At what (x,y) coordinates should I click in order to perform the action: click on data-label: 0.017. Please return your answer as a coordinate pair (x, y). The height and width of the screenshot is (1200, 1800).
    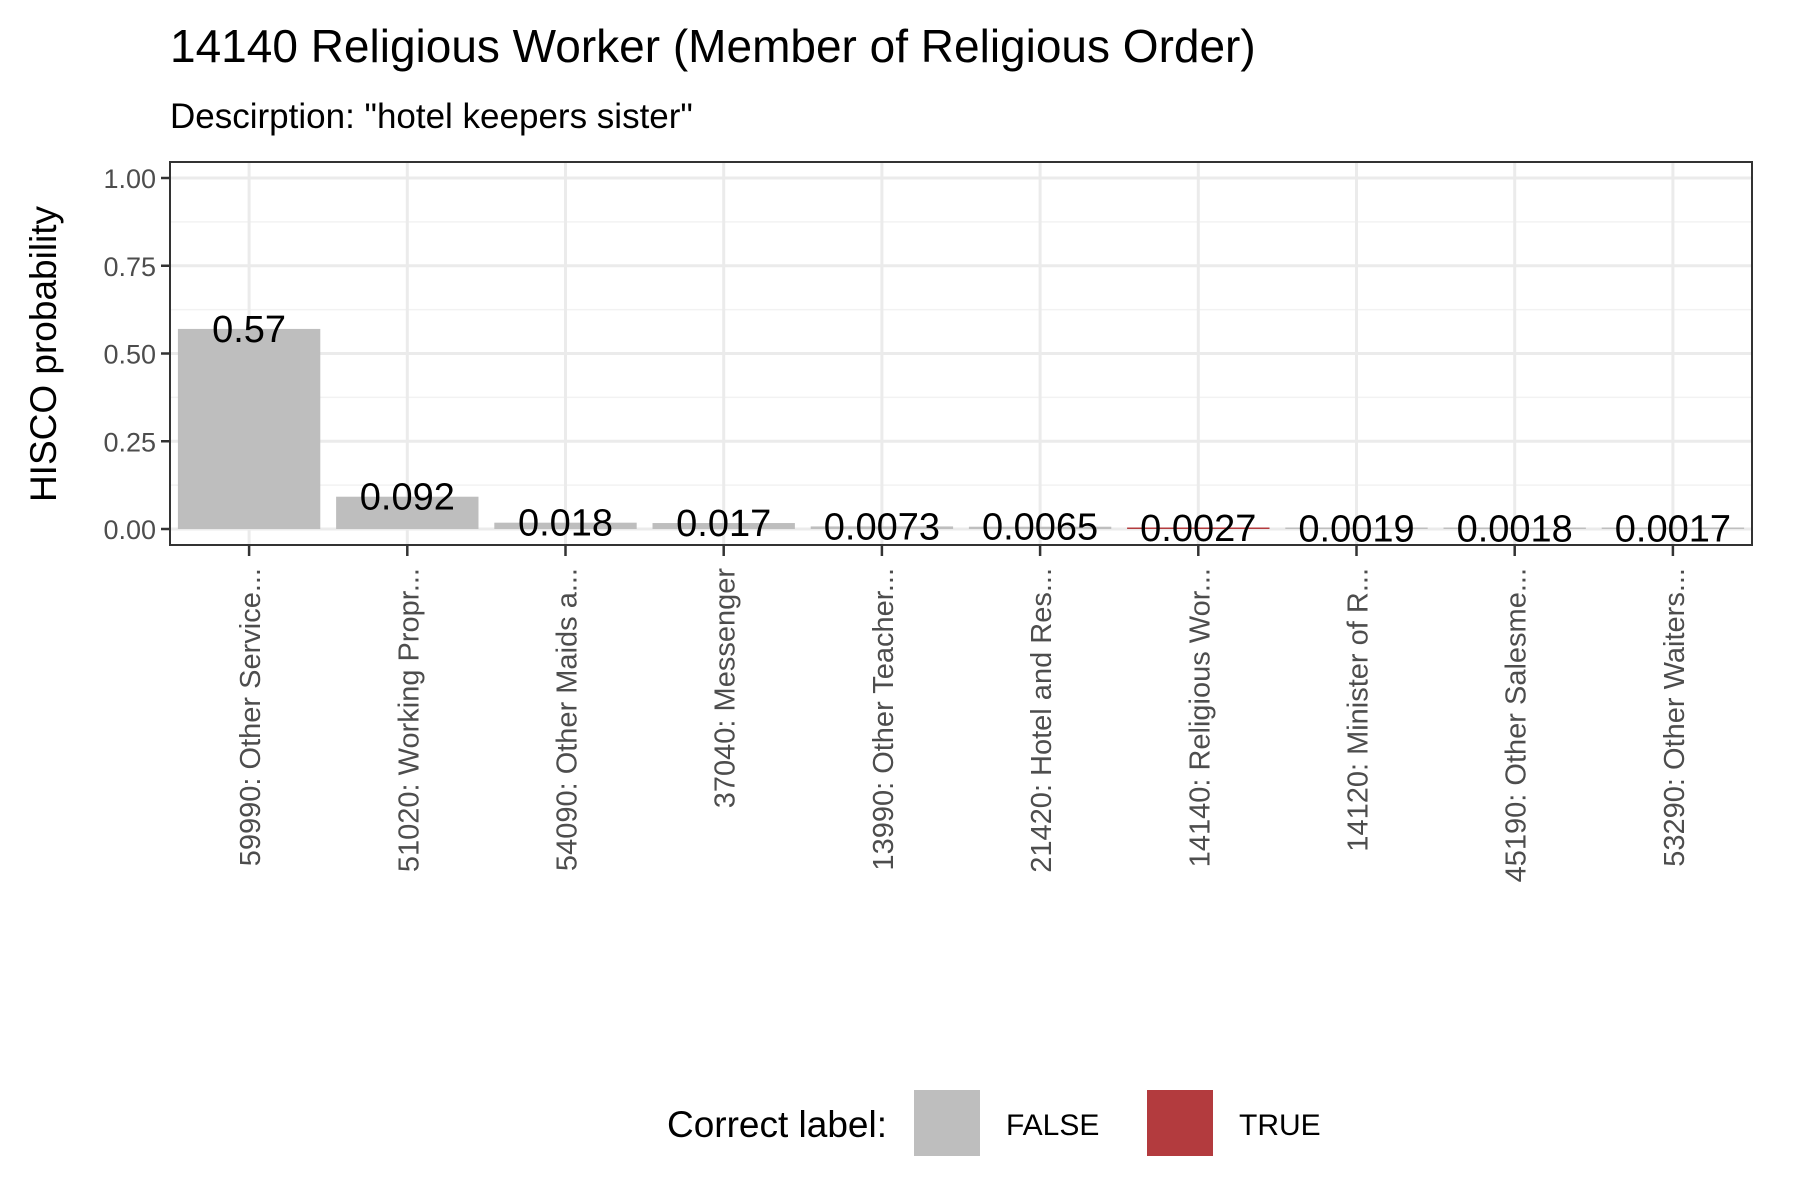
    Looking at the image, I should click on (723, 524).